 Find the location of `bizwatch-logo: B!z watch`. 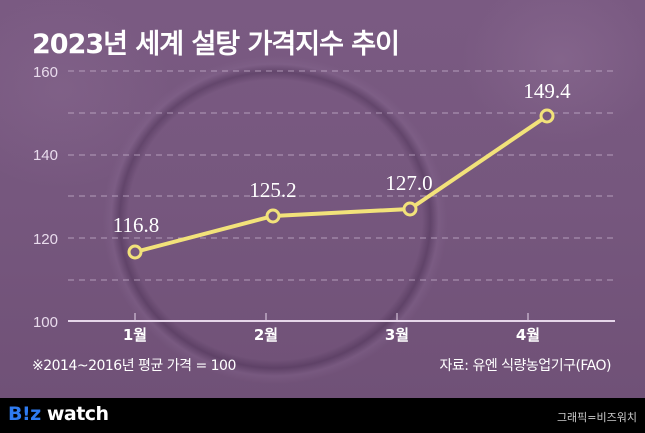

bizwatch-logo: B!z watch is located at coordinates (58, 414).